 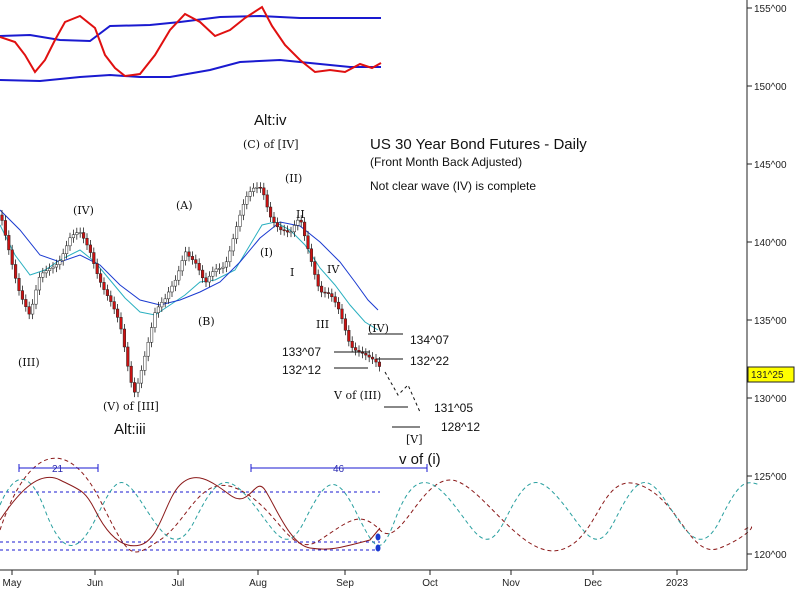 I want to click on oscillator-line, so click(x=191, y=41).